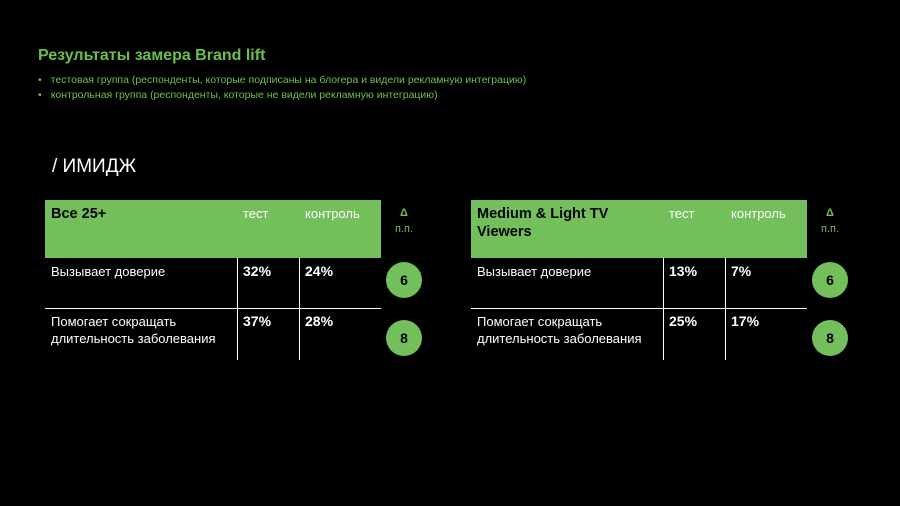  Describe the element at coordinates (319, 321) in the screenshot. I see `control-value: 28%` at that location.